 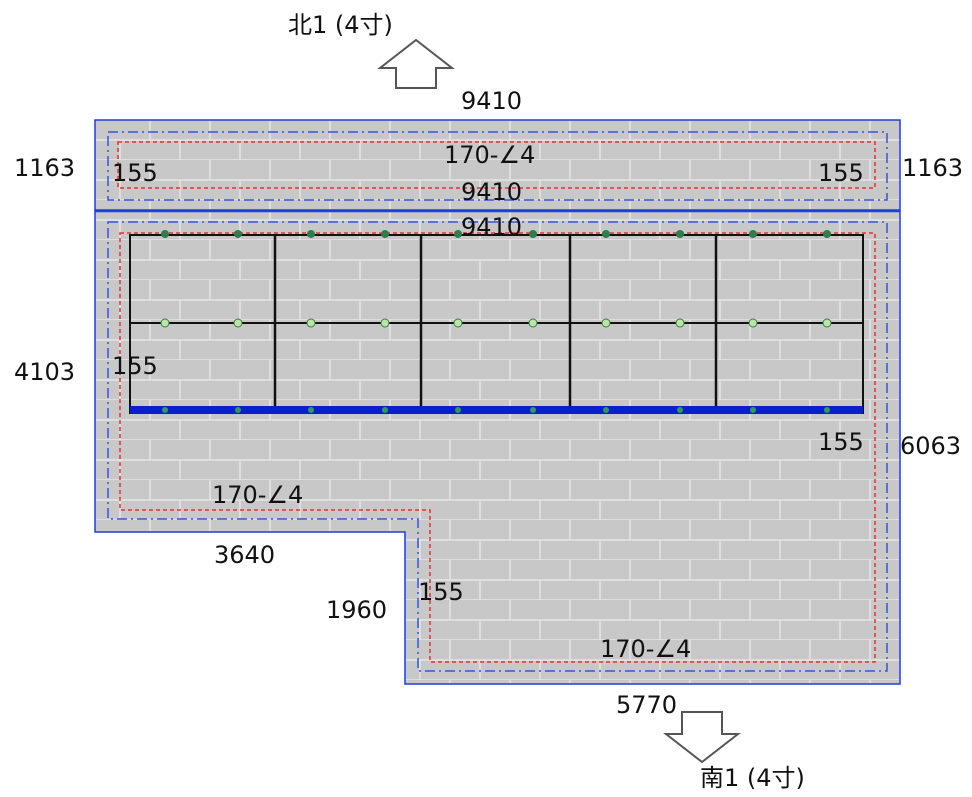 What do you see at coordinates (340, 25) in the screenshot?
I see `north-direction-label: 北1 (4寸)` at bounding box center [340, 25].